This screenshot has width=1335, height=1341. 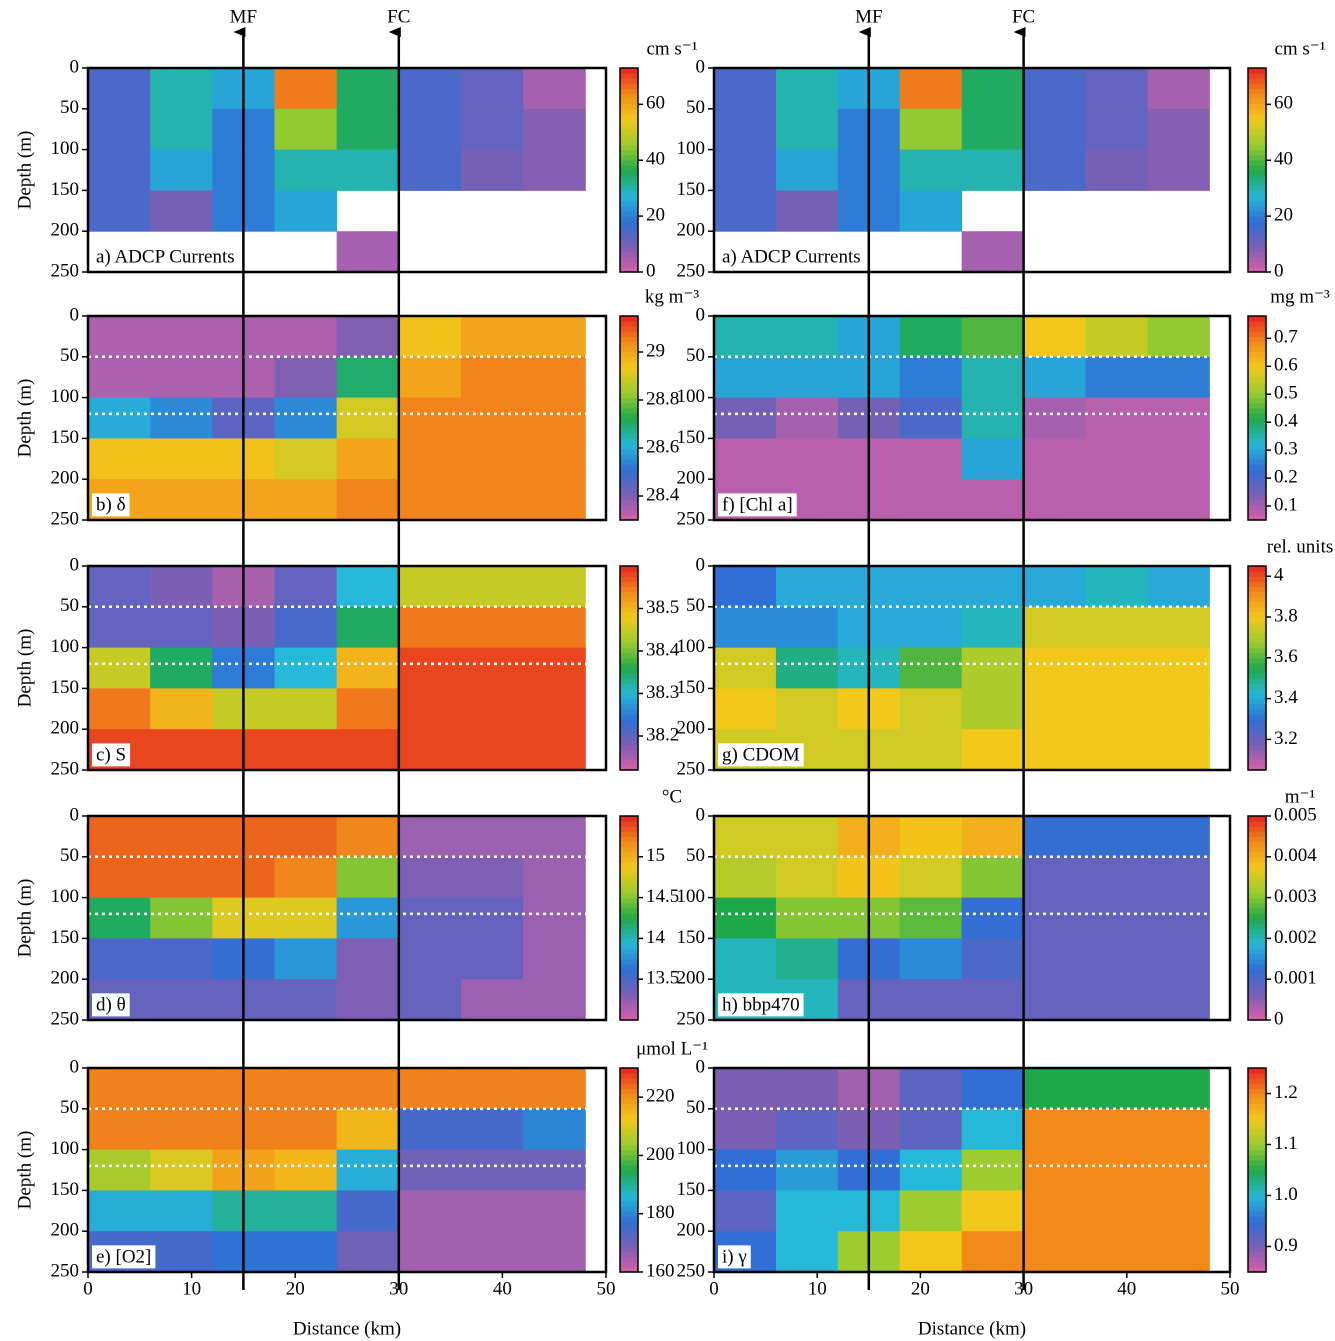 I want to click on marker-label: MF, so click(x=243, y=16).